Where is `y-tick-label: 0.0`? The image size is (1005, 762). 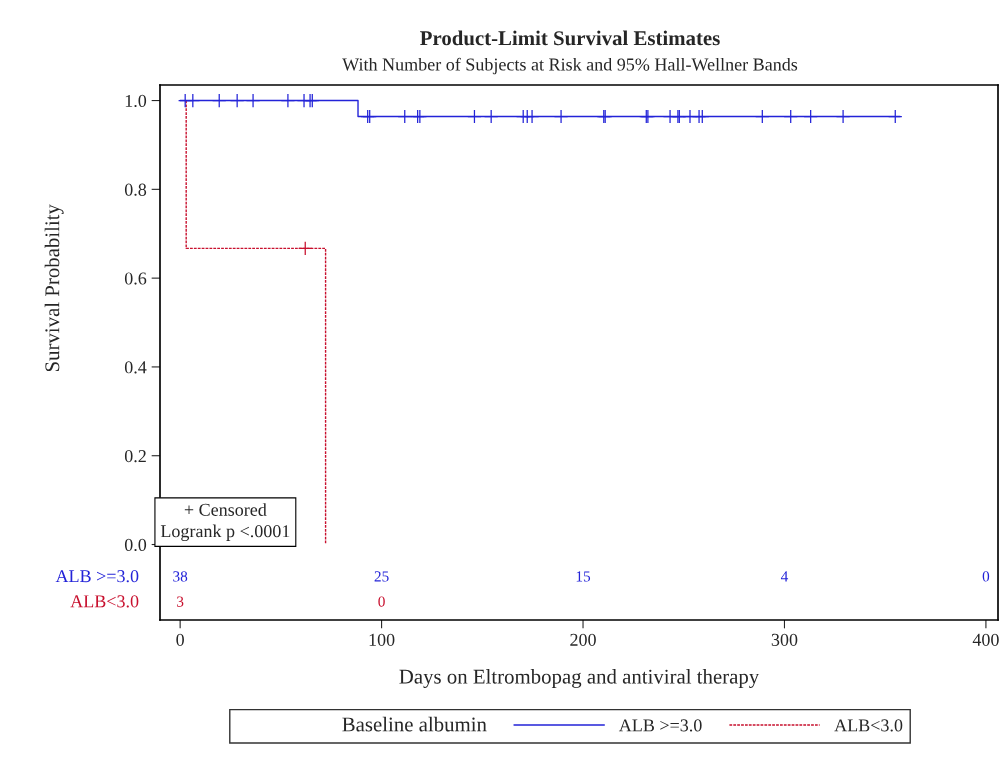
y-tick-label: 0.0 is located at coordinates (135, 545).